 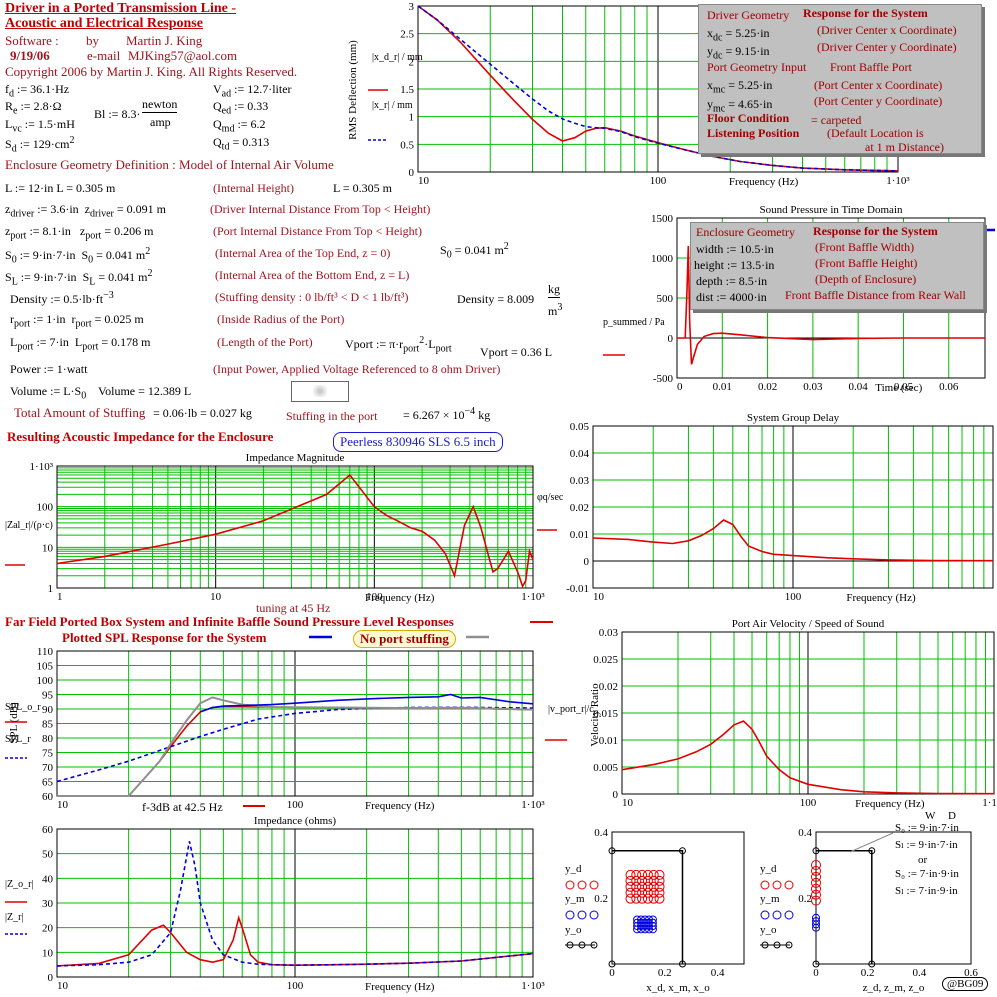 I want to click on spl-xtick: 1·10³, so click(x=533, y=805).